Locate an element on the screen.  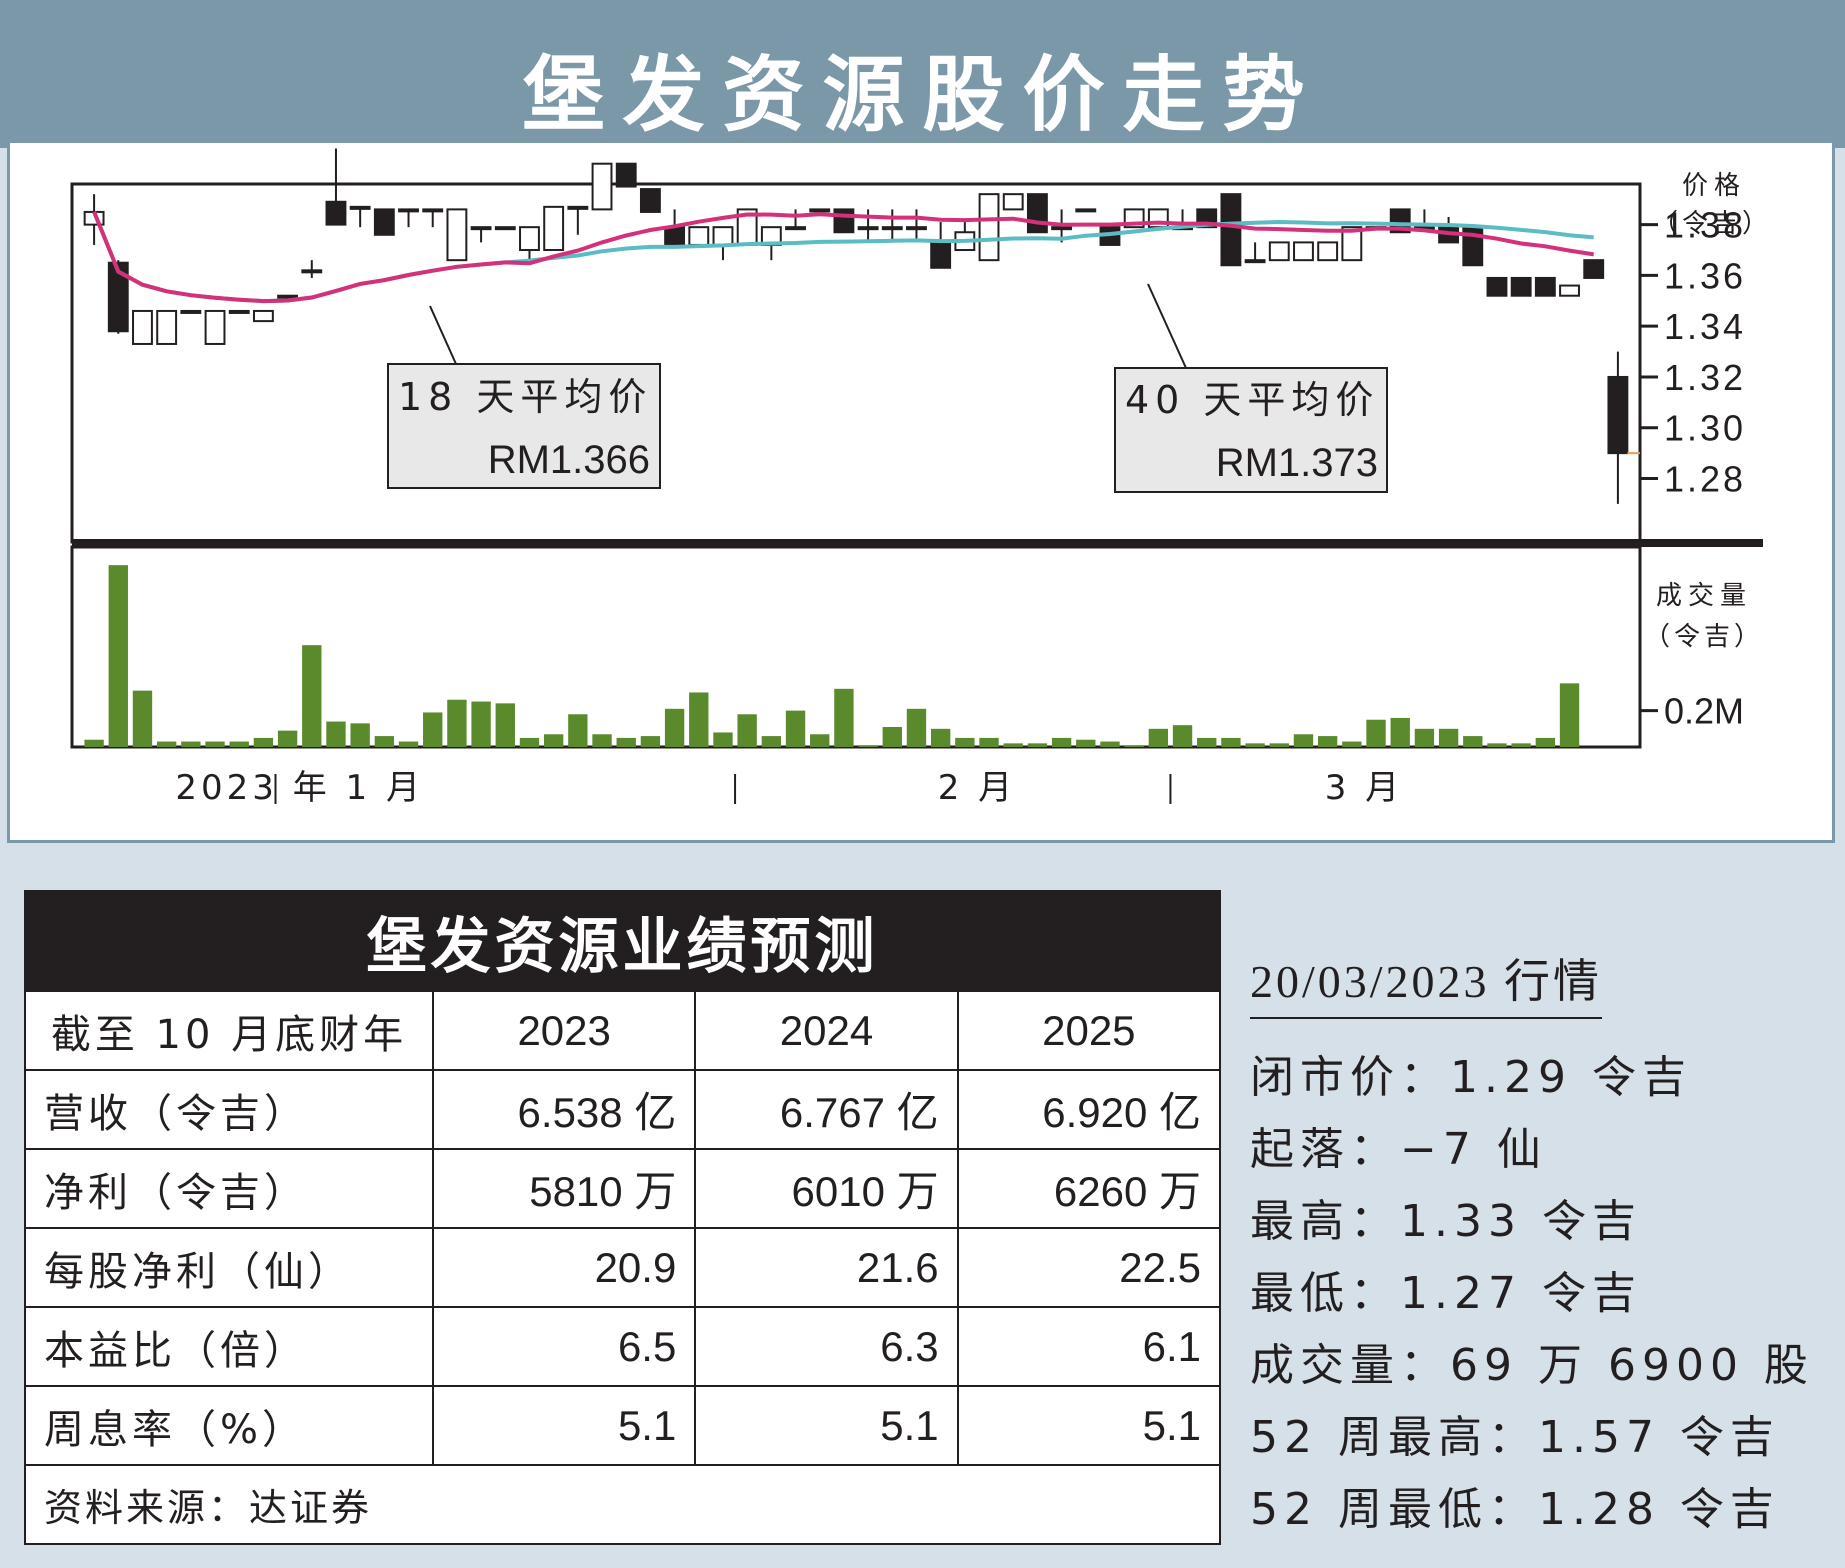
volume-tick-label: 0.2M is located at coordinates (1704, 711).